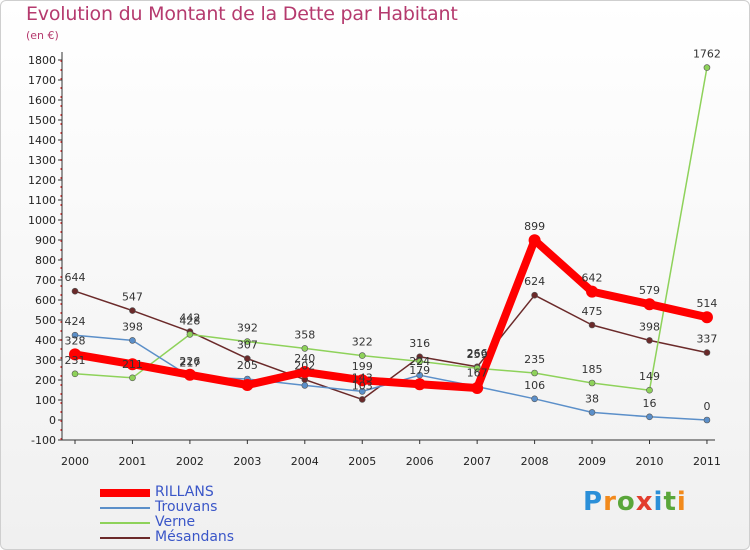 The height and width of the screenshot is (550, 750). Describe the element at coordinates (706, 303) in the screenshot. I see `data-label: 514` at that location.